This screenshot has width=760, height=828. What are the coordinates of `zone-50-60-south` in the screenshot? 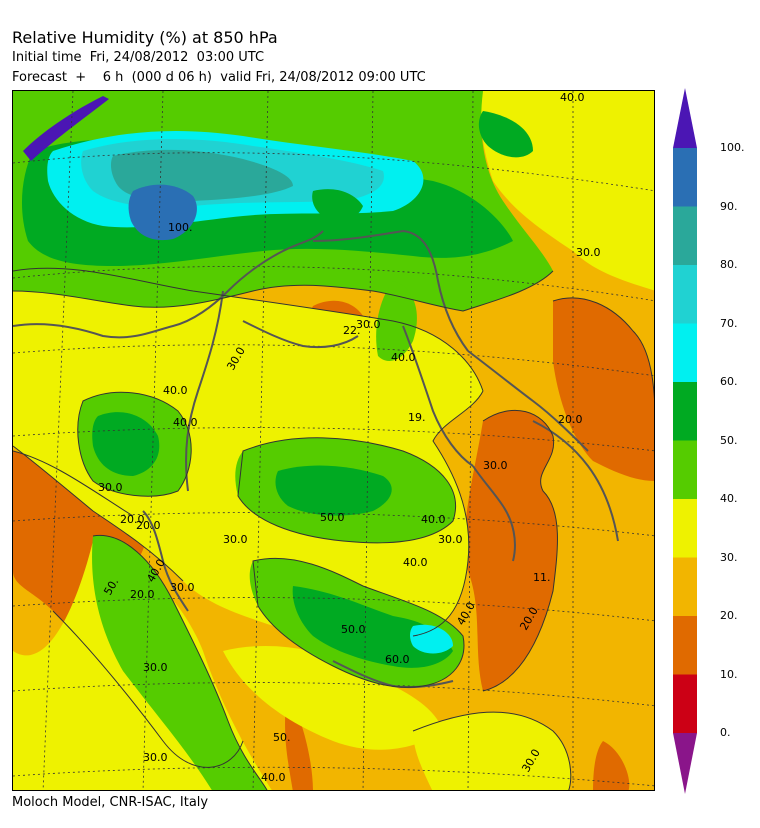 It's located at (372, 627).